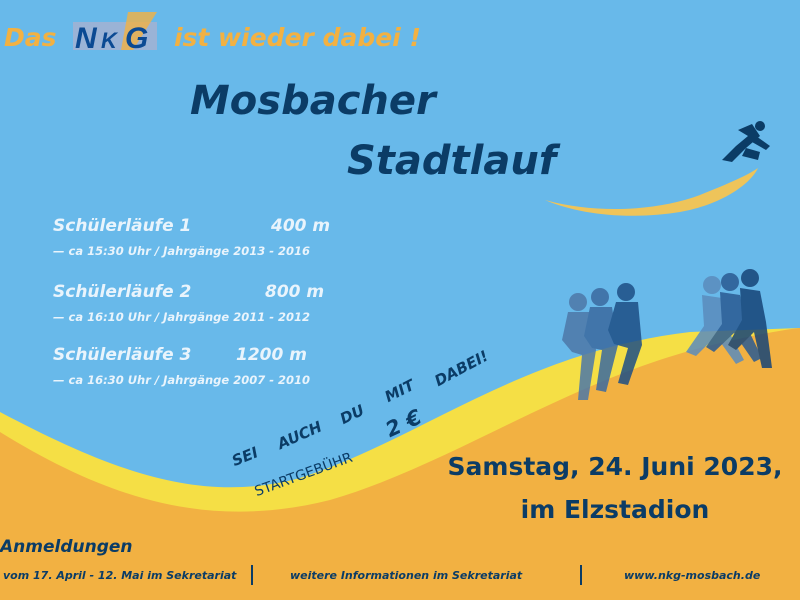  I want to click on race-distance: 800 m, so click(295, 292).